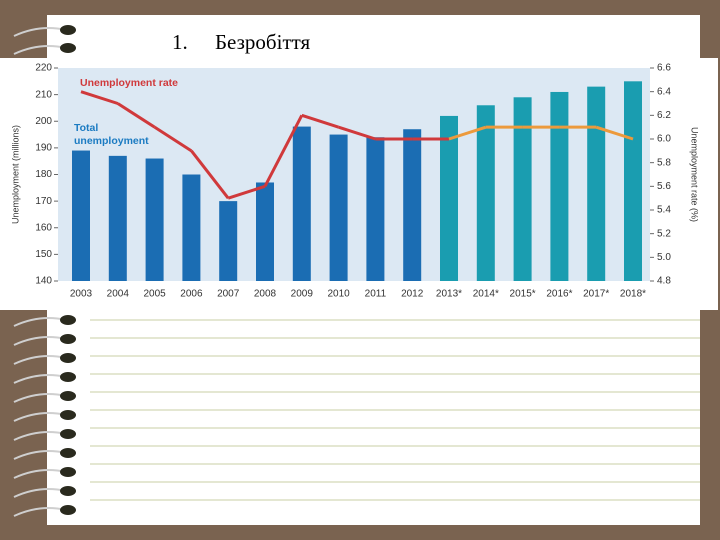  Describe the element at coordinates (228, 294) in the screenshot. I see `x-tick-label: 2007` at that location.